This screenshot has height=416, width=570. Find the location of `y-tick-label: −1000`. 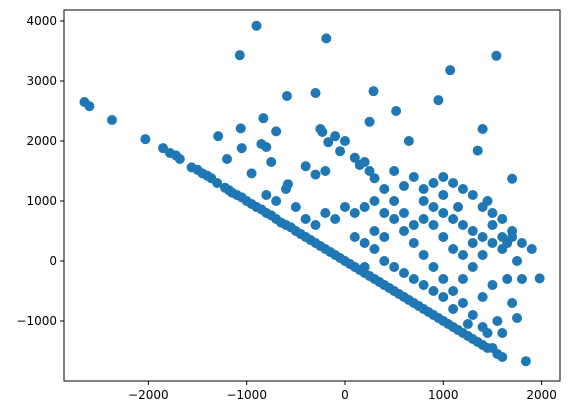

y-tick-label: −1000 is located at coordinates (36, 321).